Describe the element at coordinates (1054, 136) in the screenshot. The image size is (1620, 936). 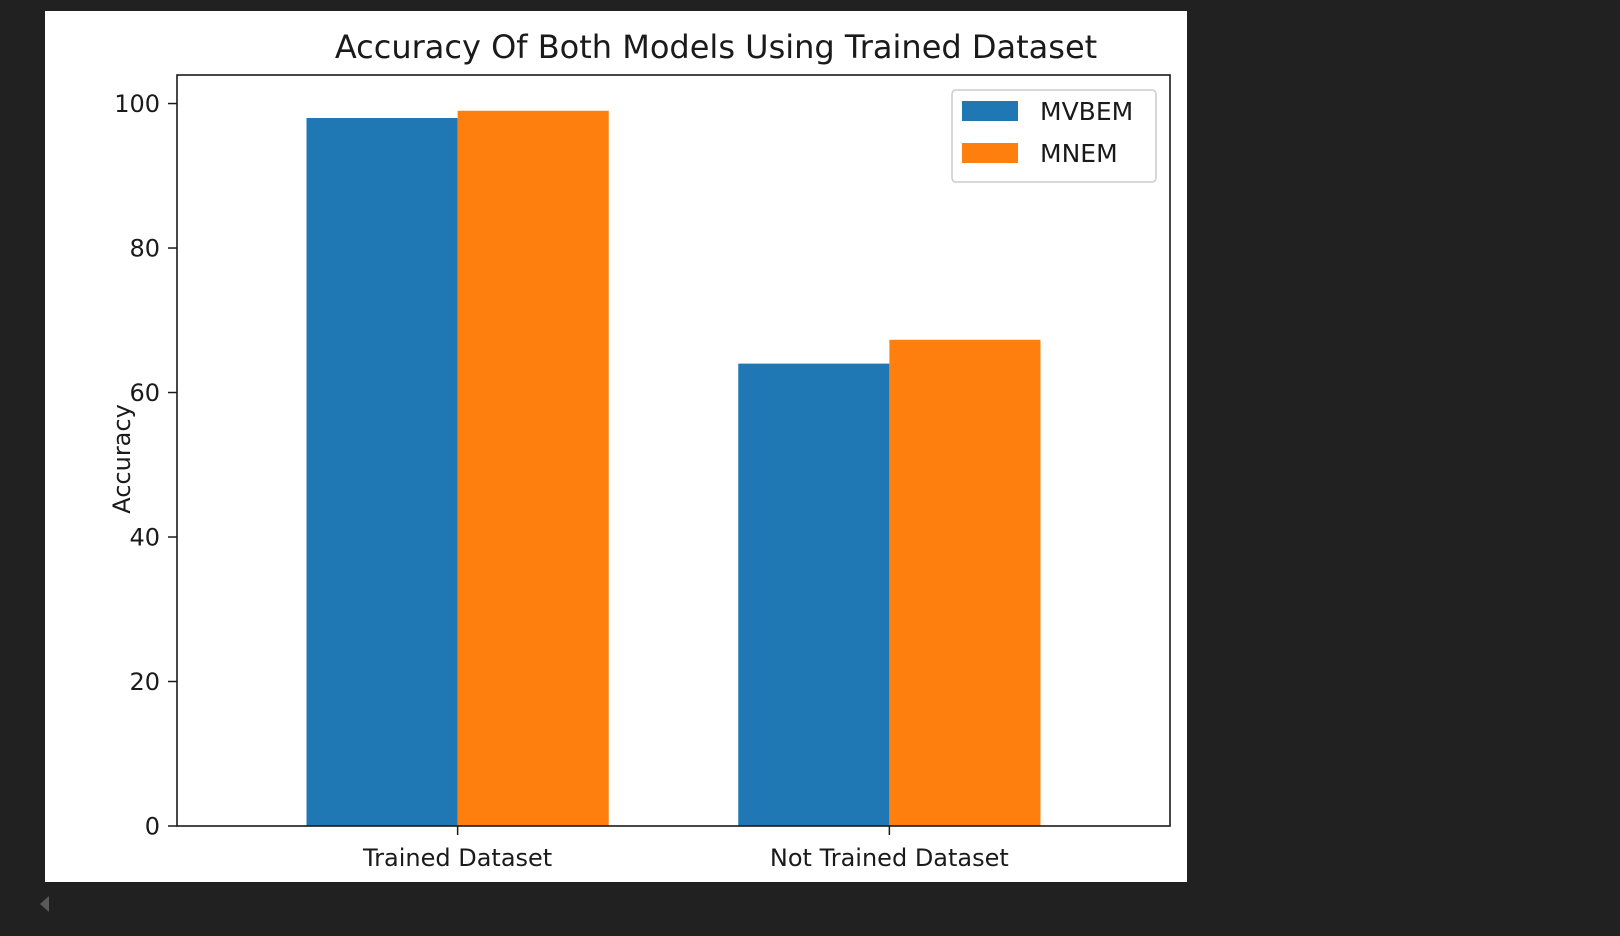
I see `legend: MVBEM MNEM` at that location.